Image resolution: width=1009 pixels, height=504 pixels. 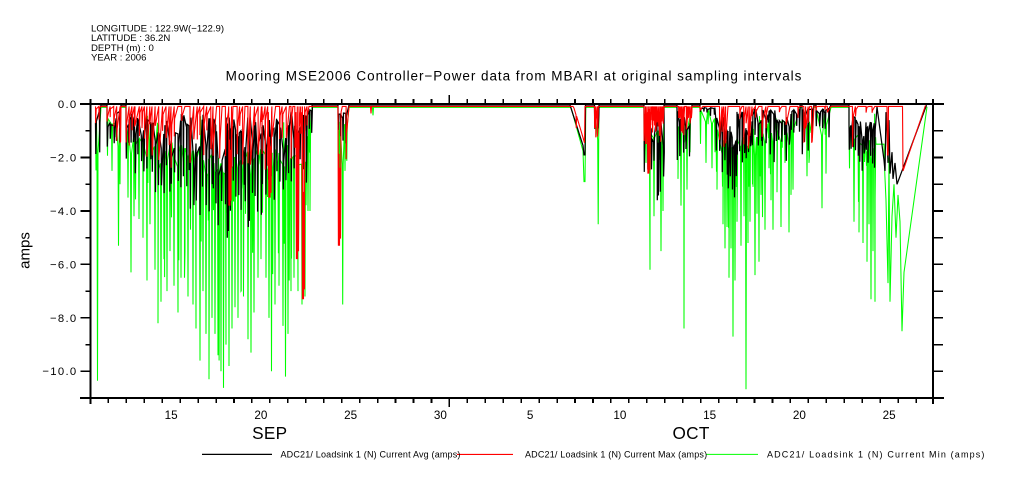 I want to click on svg-text: LONGITUDE : 122.9W(−122.9), so click(x=157, y=28).